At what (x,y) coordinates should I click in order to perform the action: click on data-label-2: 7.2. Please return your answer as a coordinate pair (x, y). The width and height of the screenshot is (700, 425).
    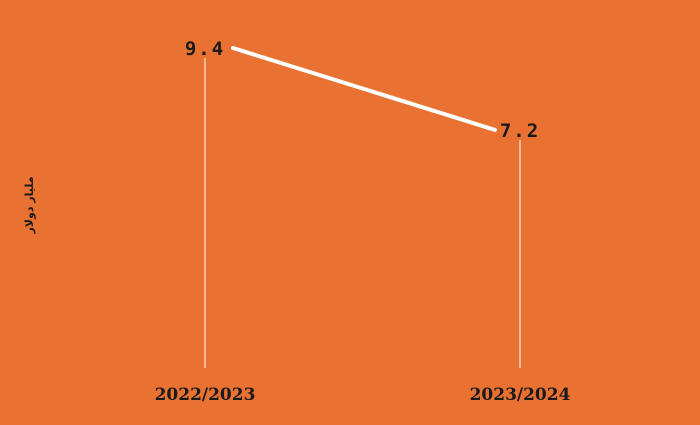
    Looking at the image, I should click on (520, 131).